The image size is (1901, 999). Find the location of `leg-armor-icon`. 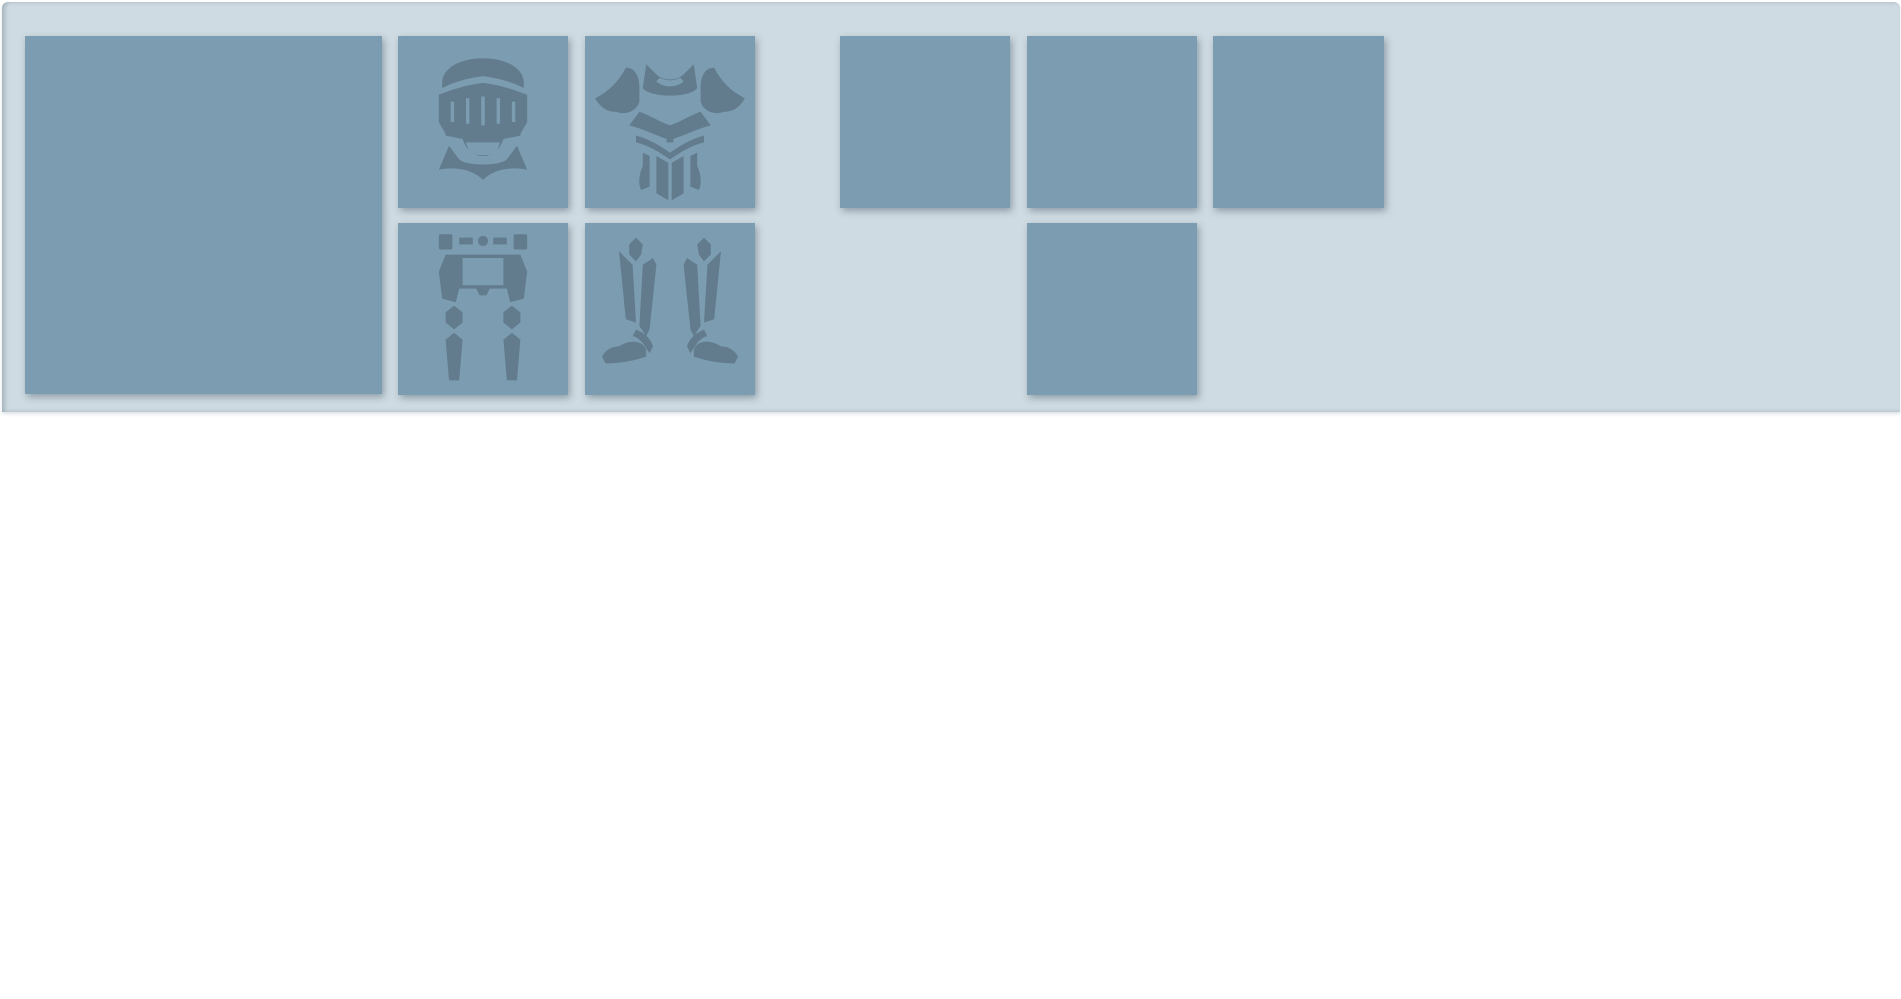

leg-armor-icon is located at coordinates (483, 307).